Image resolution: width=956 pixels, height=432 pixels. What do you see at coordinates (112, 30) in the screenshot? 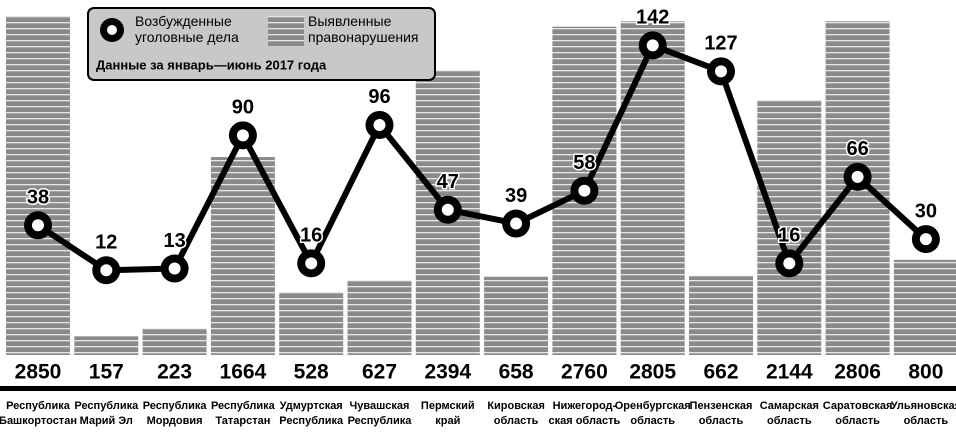
I see `legend-line-icon-inner` at bounding box center [112, 30].